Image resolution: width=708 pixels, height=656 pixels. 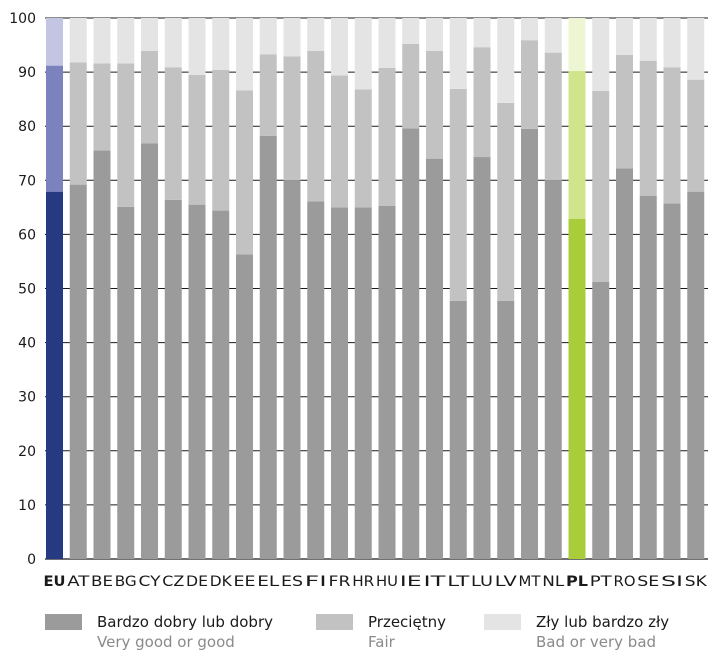 I want to click on y-tick-label: 70, so click(x=27, y=181).